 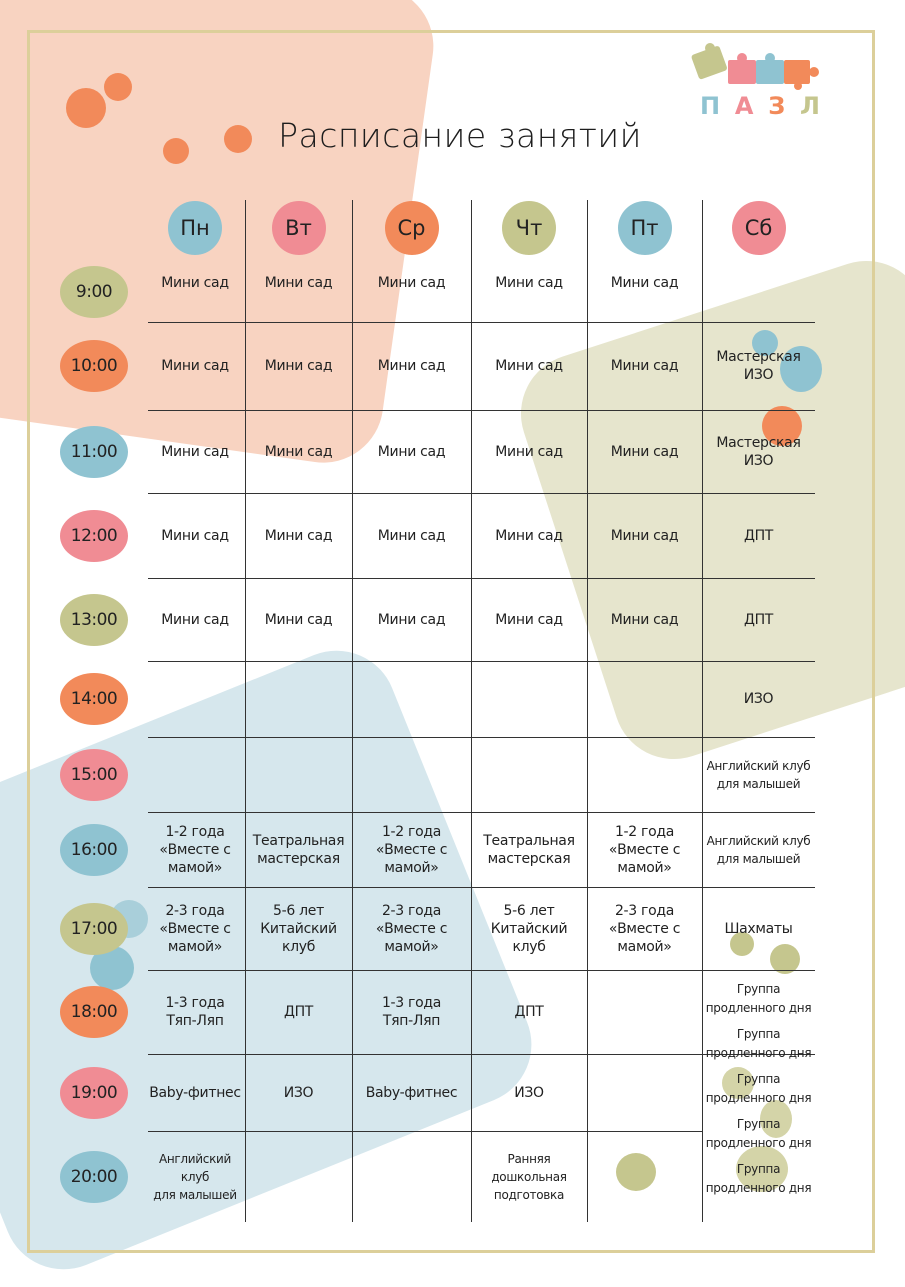 I want to click on schedule-cell: Театральная мастерская, so click(x=529, y=849).